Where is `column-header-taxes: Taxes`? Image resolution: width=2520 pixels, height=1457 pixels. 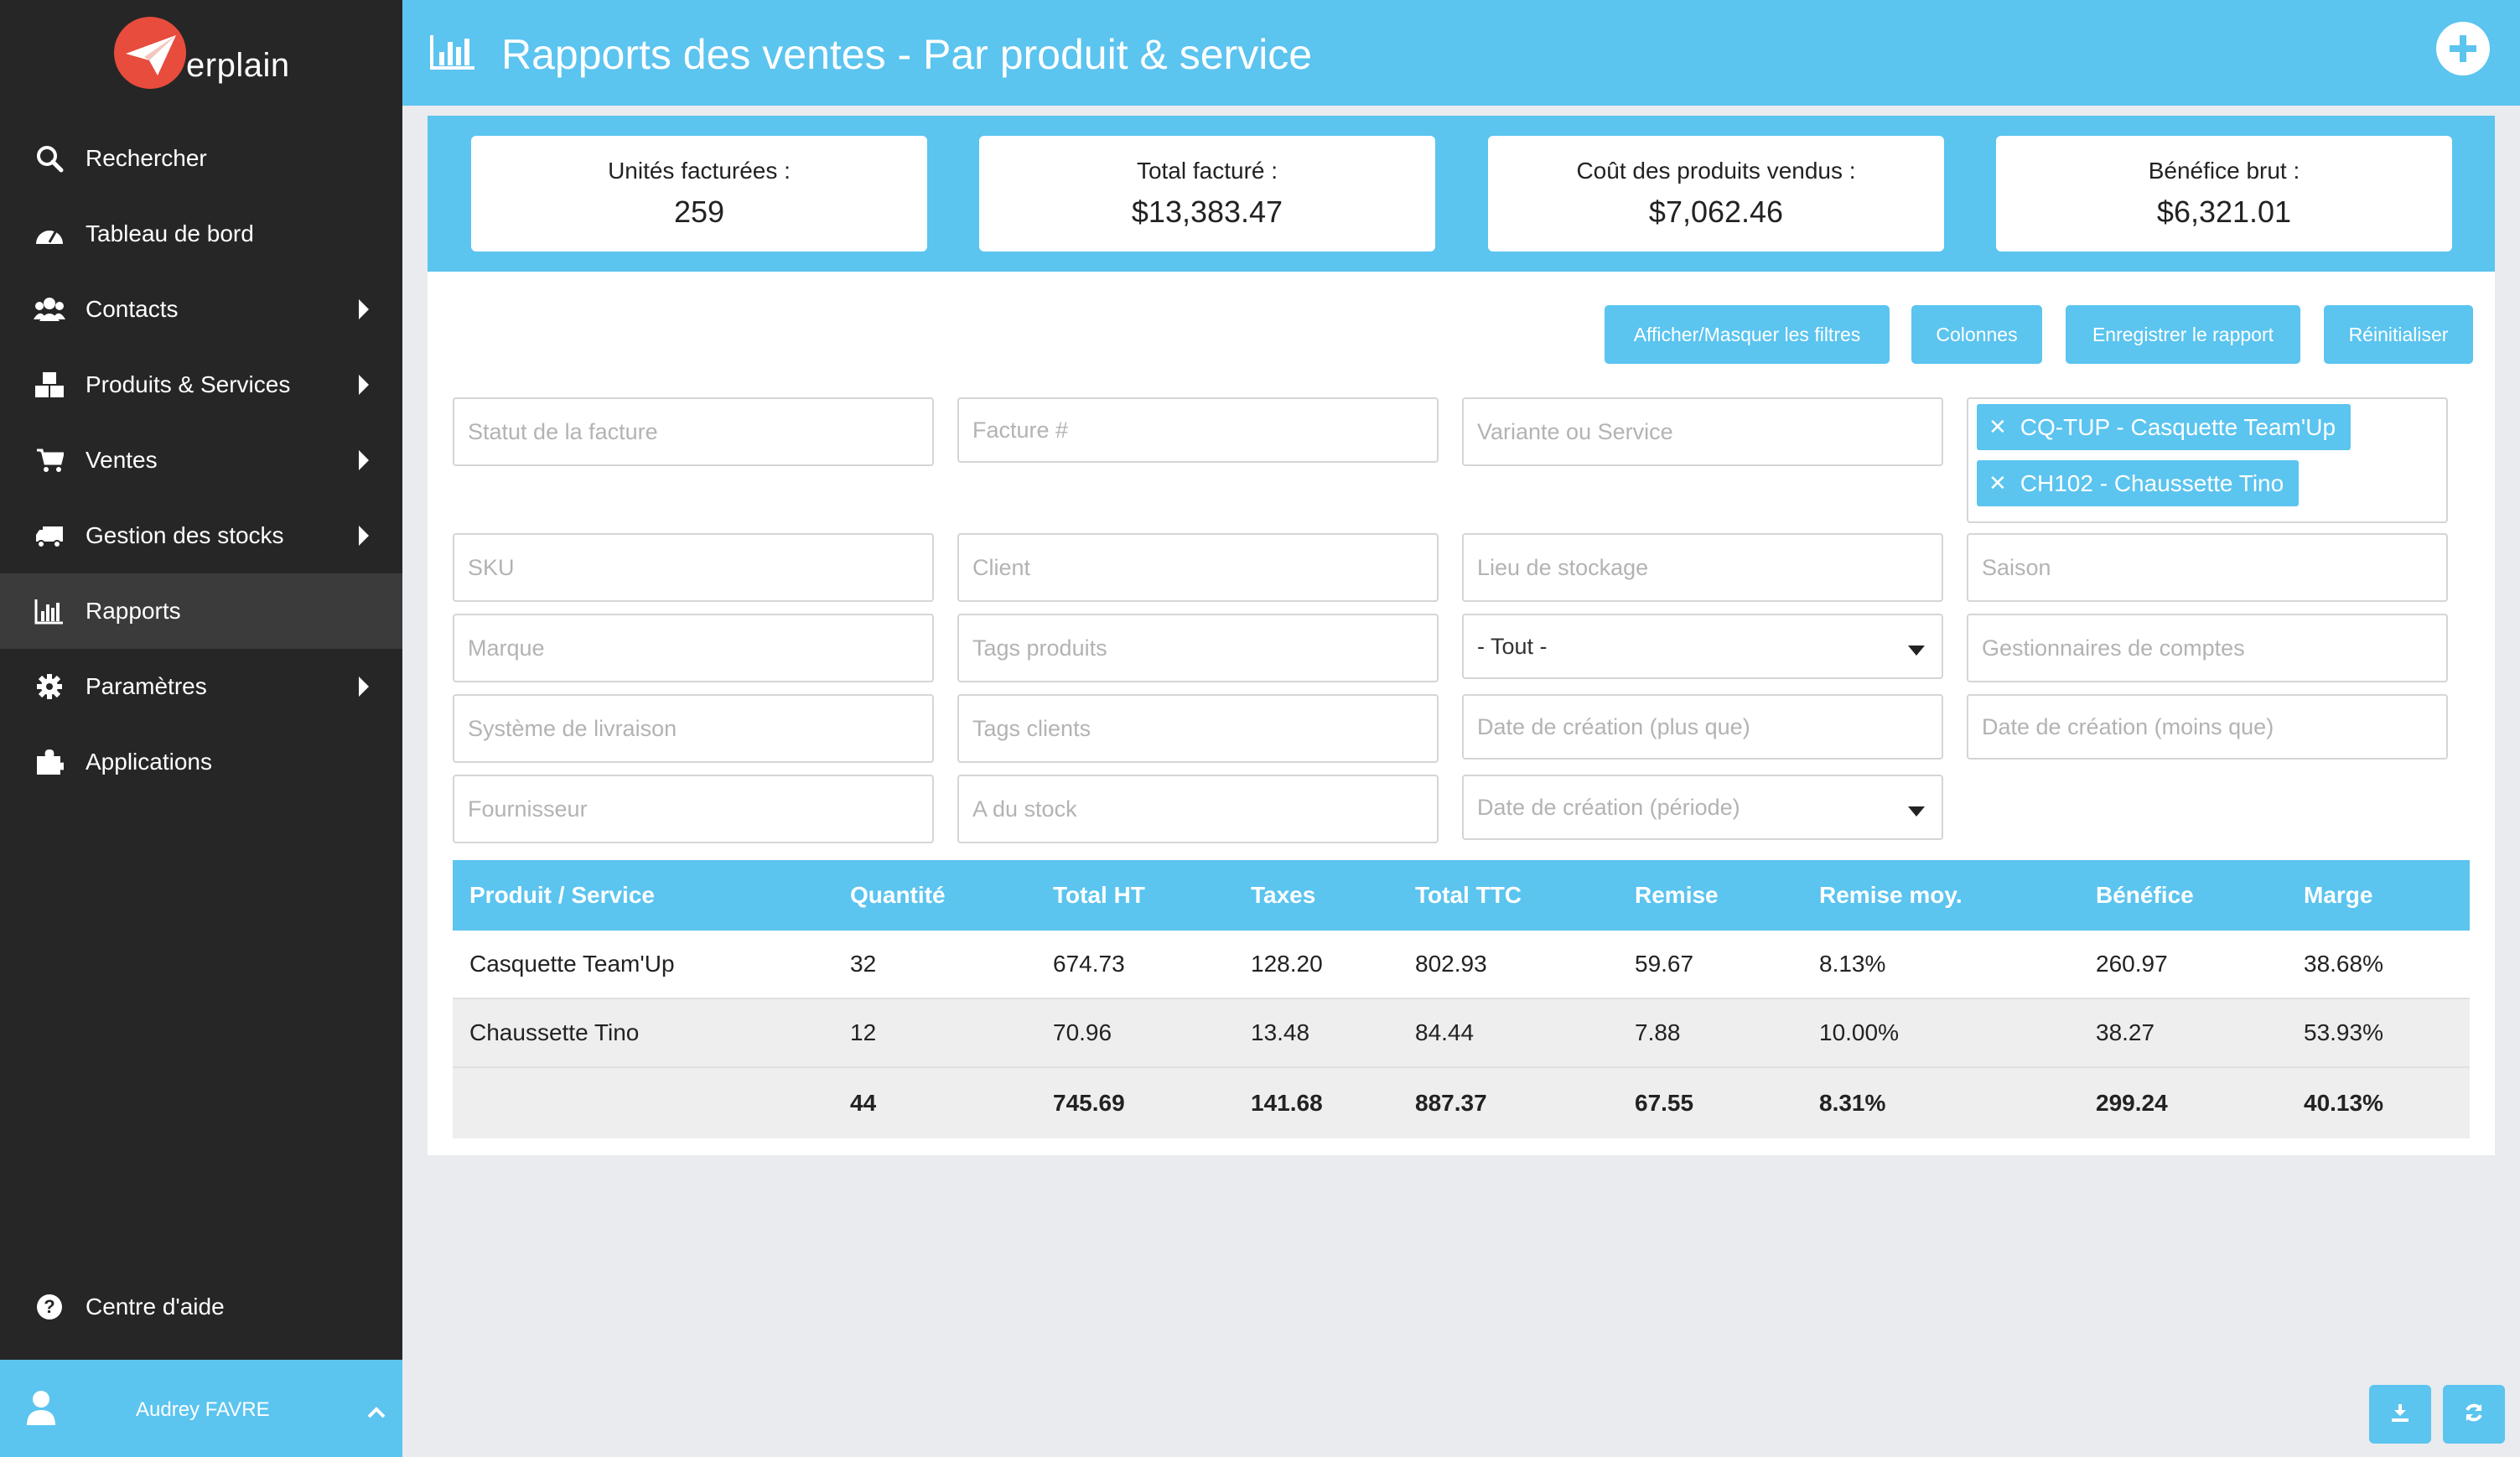 column-header-taxes: Taxes is located at coordinates (1283, 895).